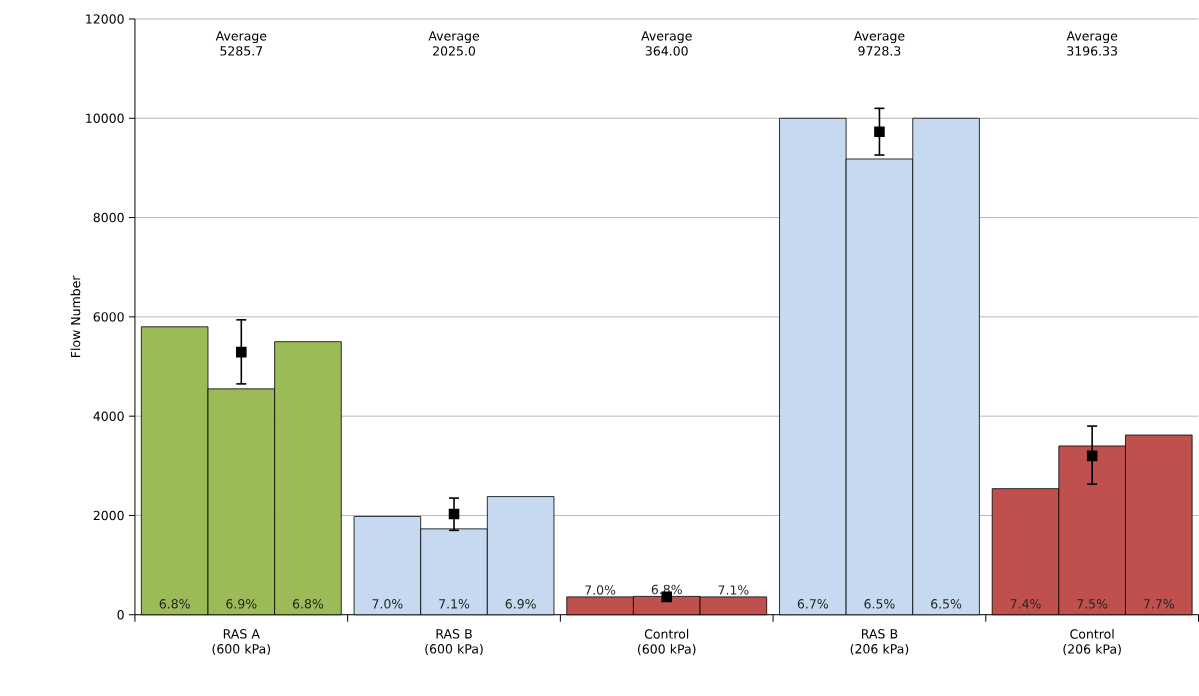  Describe the element at coordinates (108, 416) in the screenshot. I see `y-tick-label: 4000` at that location.